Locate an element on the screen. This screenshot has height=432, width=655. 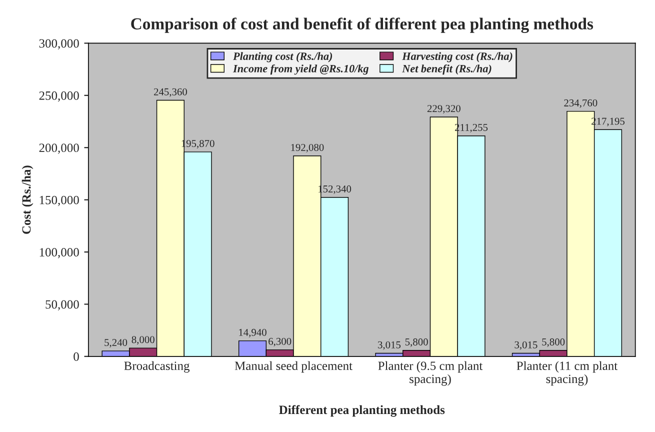
legend-label: Net benefit (Rs./ha) is located at coordinates (447, 69).